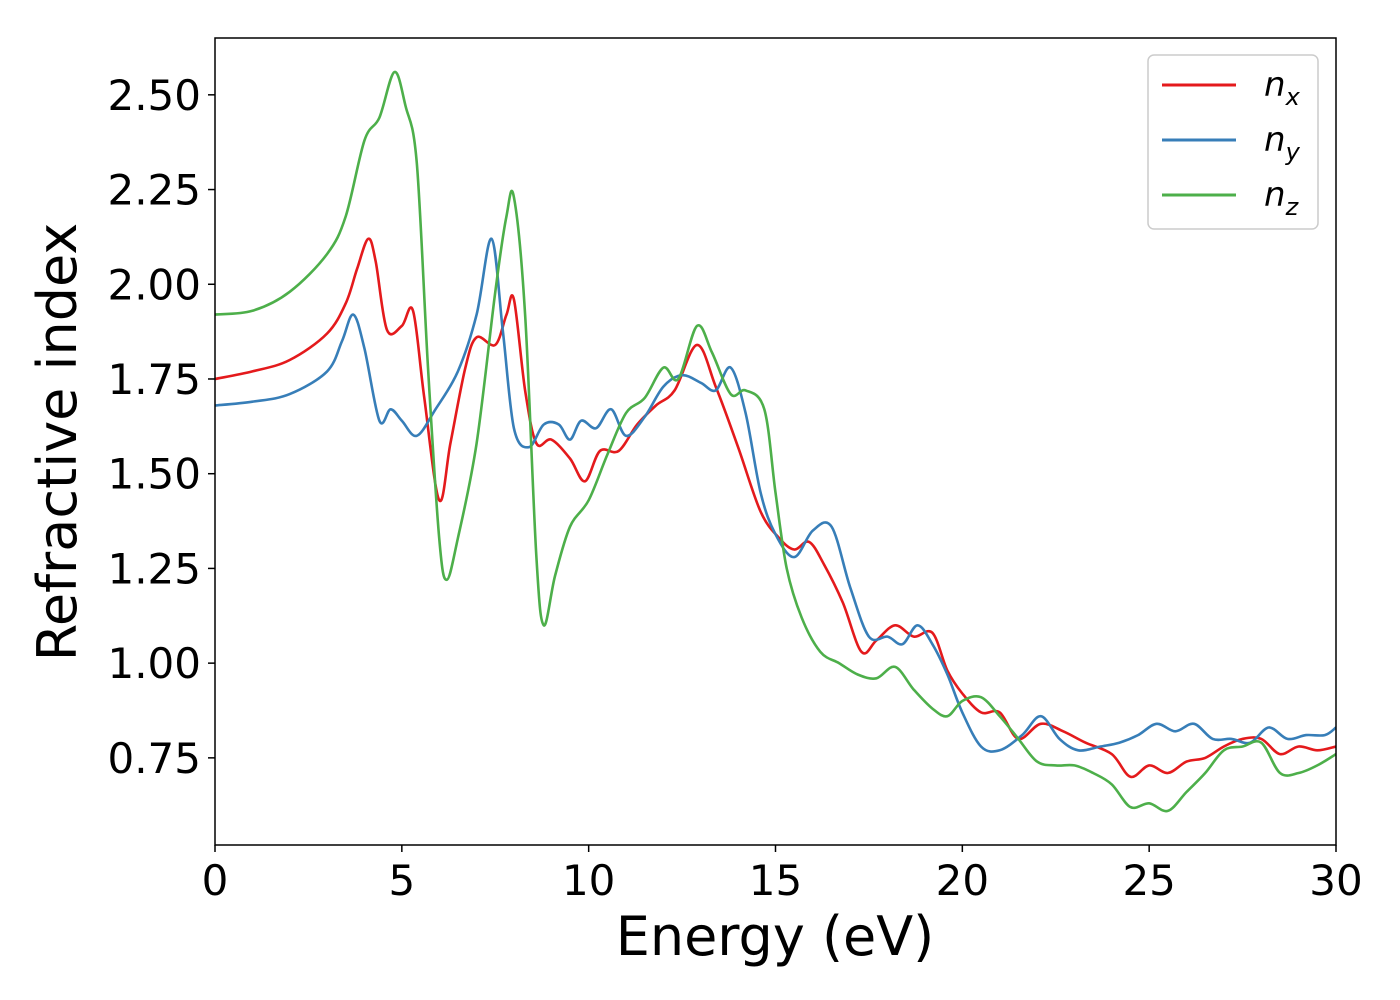 This screenshot has width=1400, height=1000. Describe the element at coordinates (775, 880) in the screenshot. I see `x-tick-label: 15` at that location.